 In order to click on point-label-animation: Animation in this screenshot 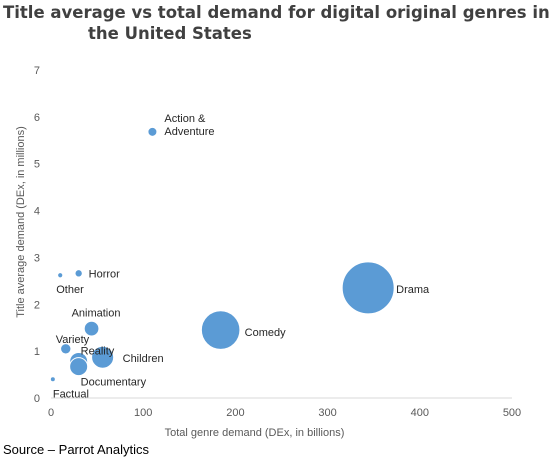, I will do `click(96, 314)`.